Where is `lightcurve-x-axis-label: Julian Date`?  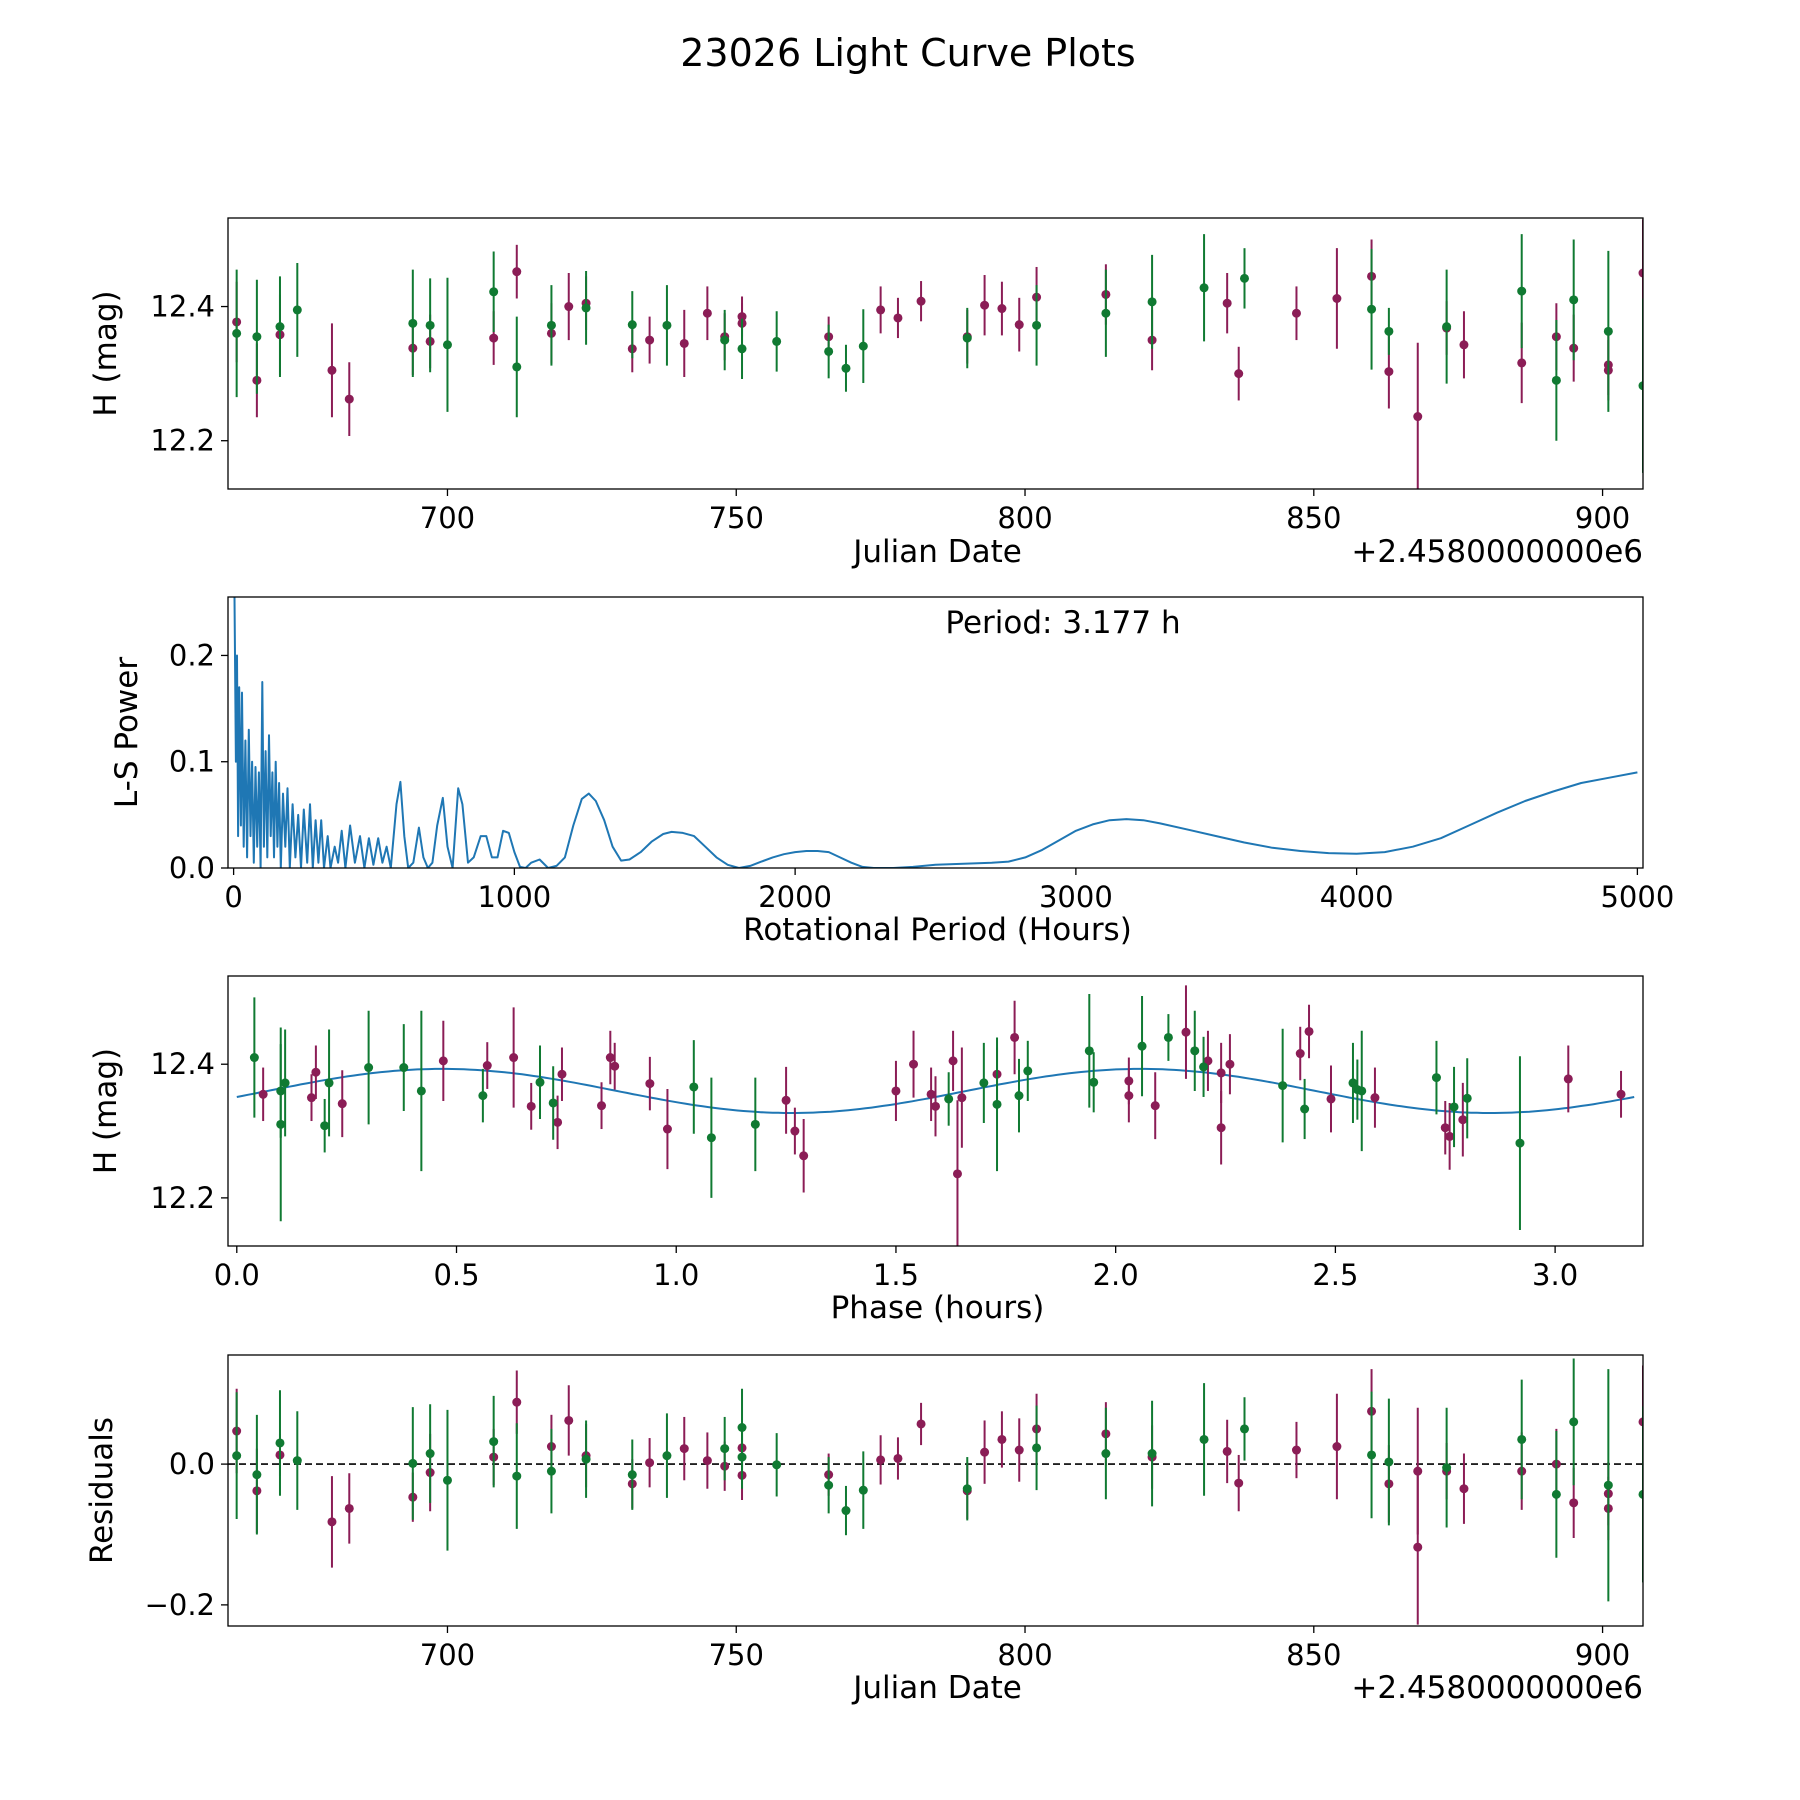
lightcurve-x-axis-label: Julian Date is located at coordinates (936, 552).